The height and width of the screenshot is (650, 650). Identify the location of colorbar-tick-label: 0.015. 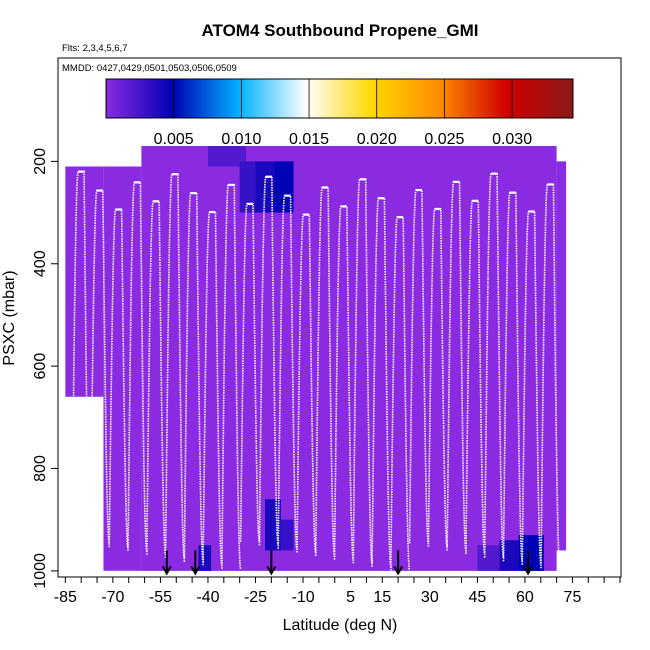
(309, 139).